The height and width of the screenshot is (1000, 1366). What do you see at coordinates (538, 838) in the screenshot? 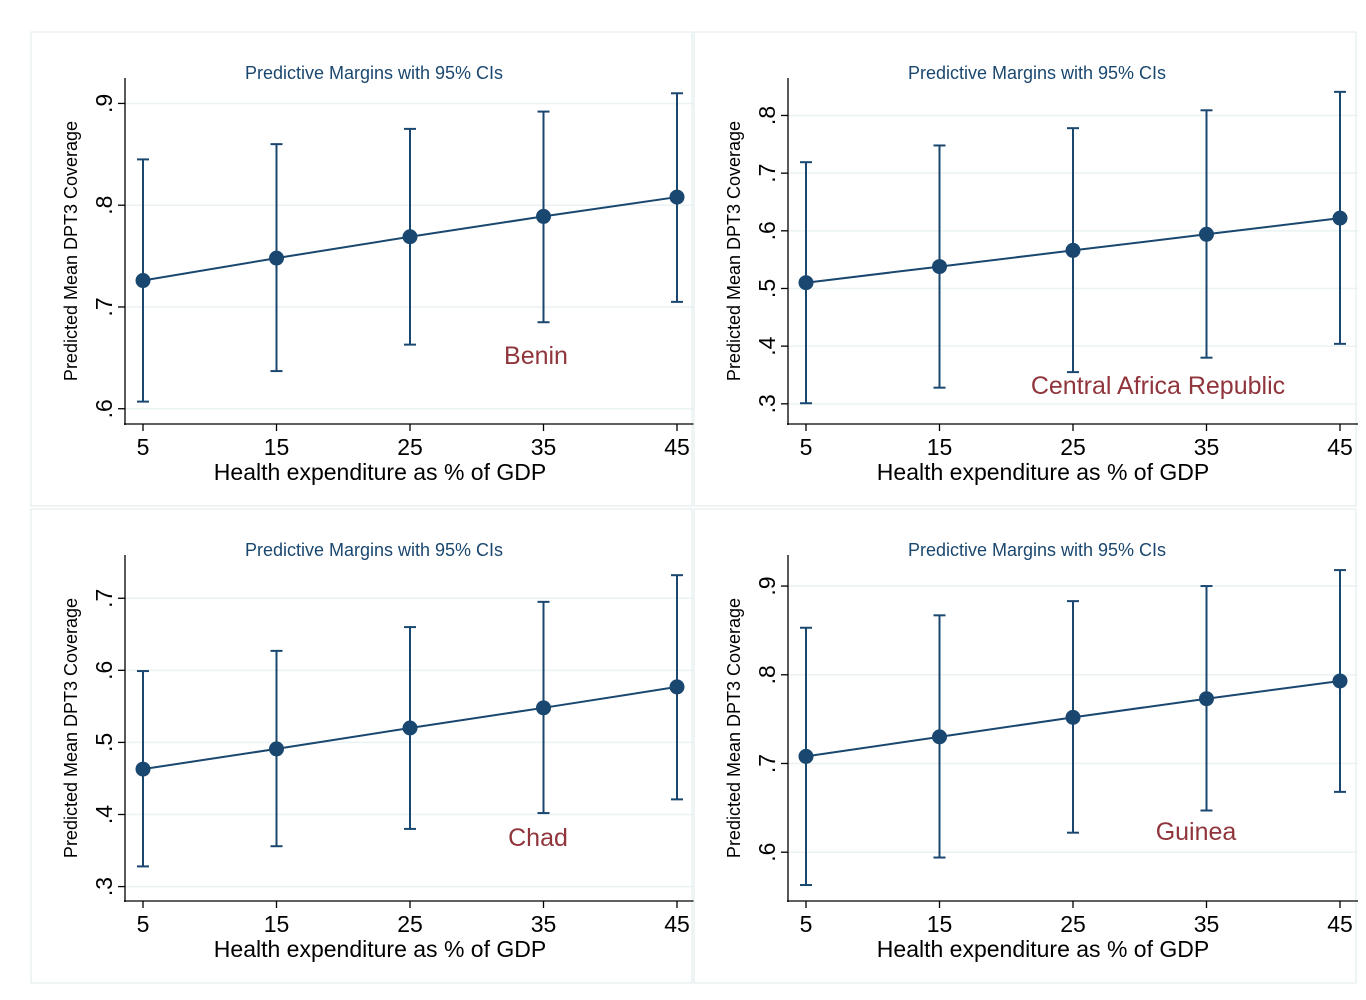
I see `country-label: Chad` at bounding box center [538, 838].